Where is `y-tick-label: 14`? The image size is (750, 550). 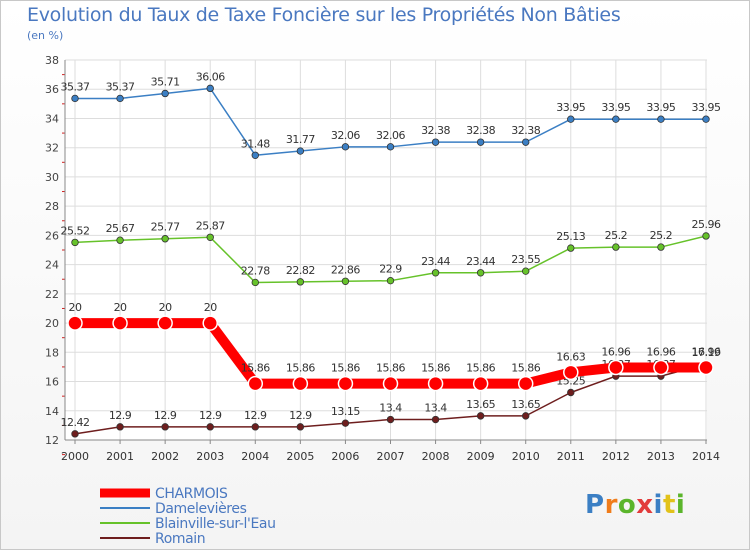 y-tick-label: 14 is located at coordinates (52, 411).